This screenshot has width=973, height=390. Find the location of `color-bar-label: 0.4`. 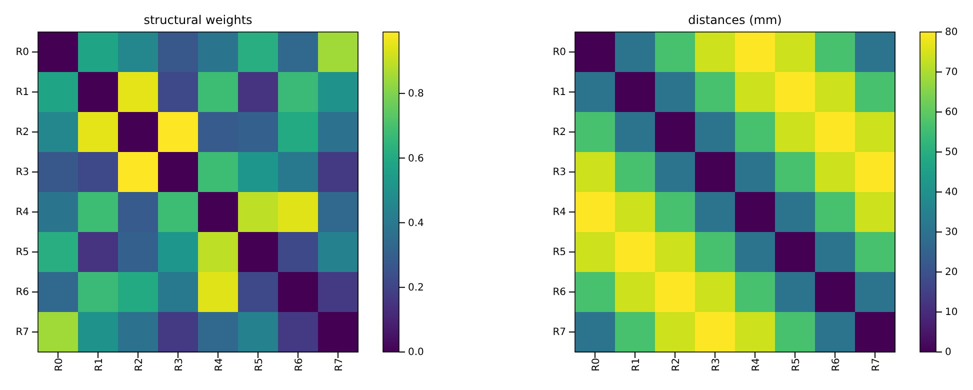

color-bar-label: 0.4 is located at coordinates (416, 223).